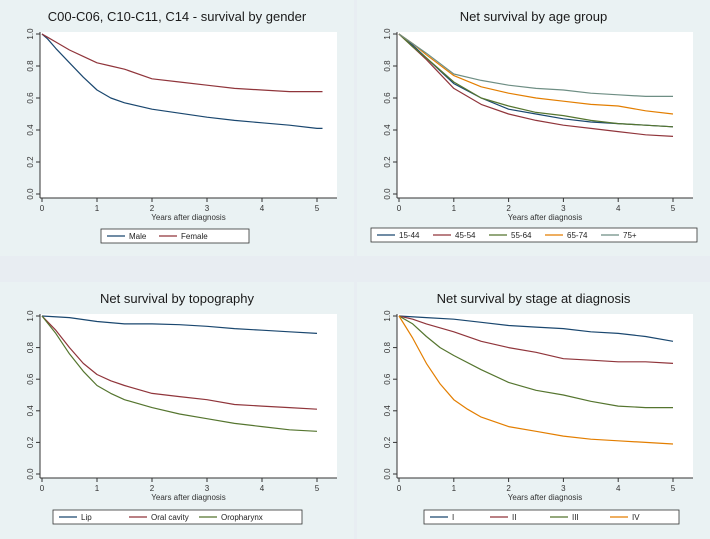  Describe the element at coordinates (453, 517) in the screenshot. I see `legend-label-i: I` at that location.